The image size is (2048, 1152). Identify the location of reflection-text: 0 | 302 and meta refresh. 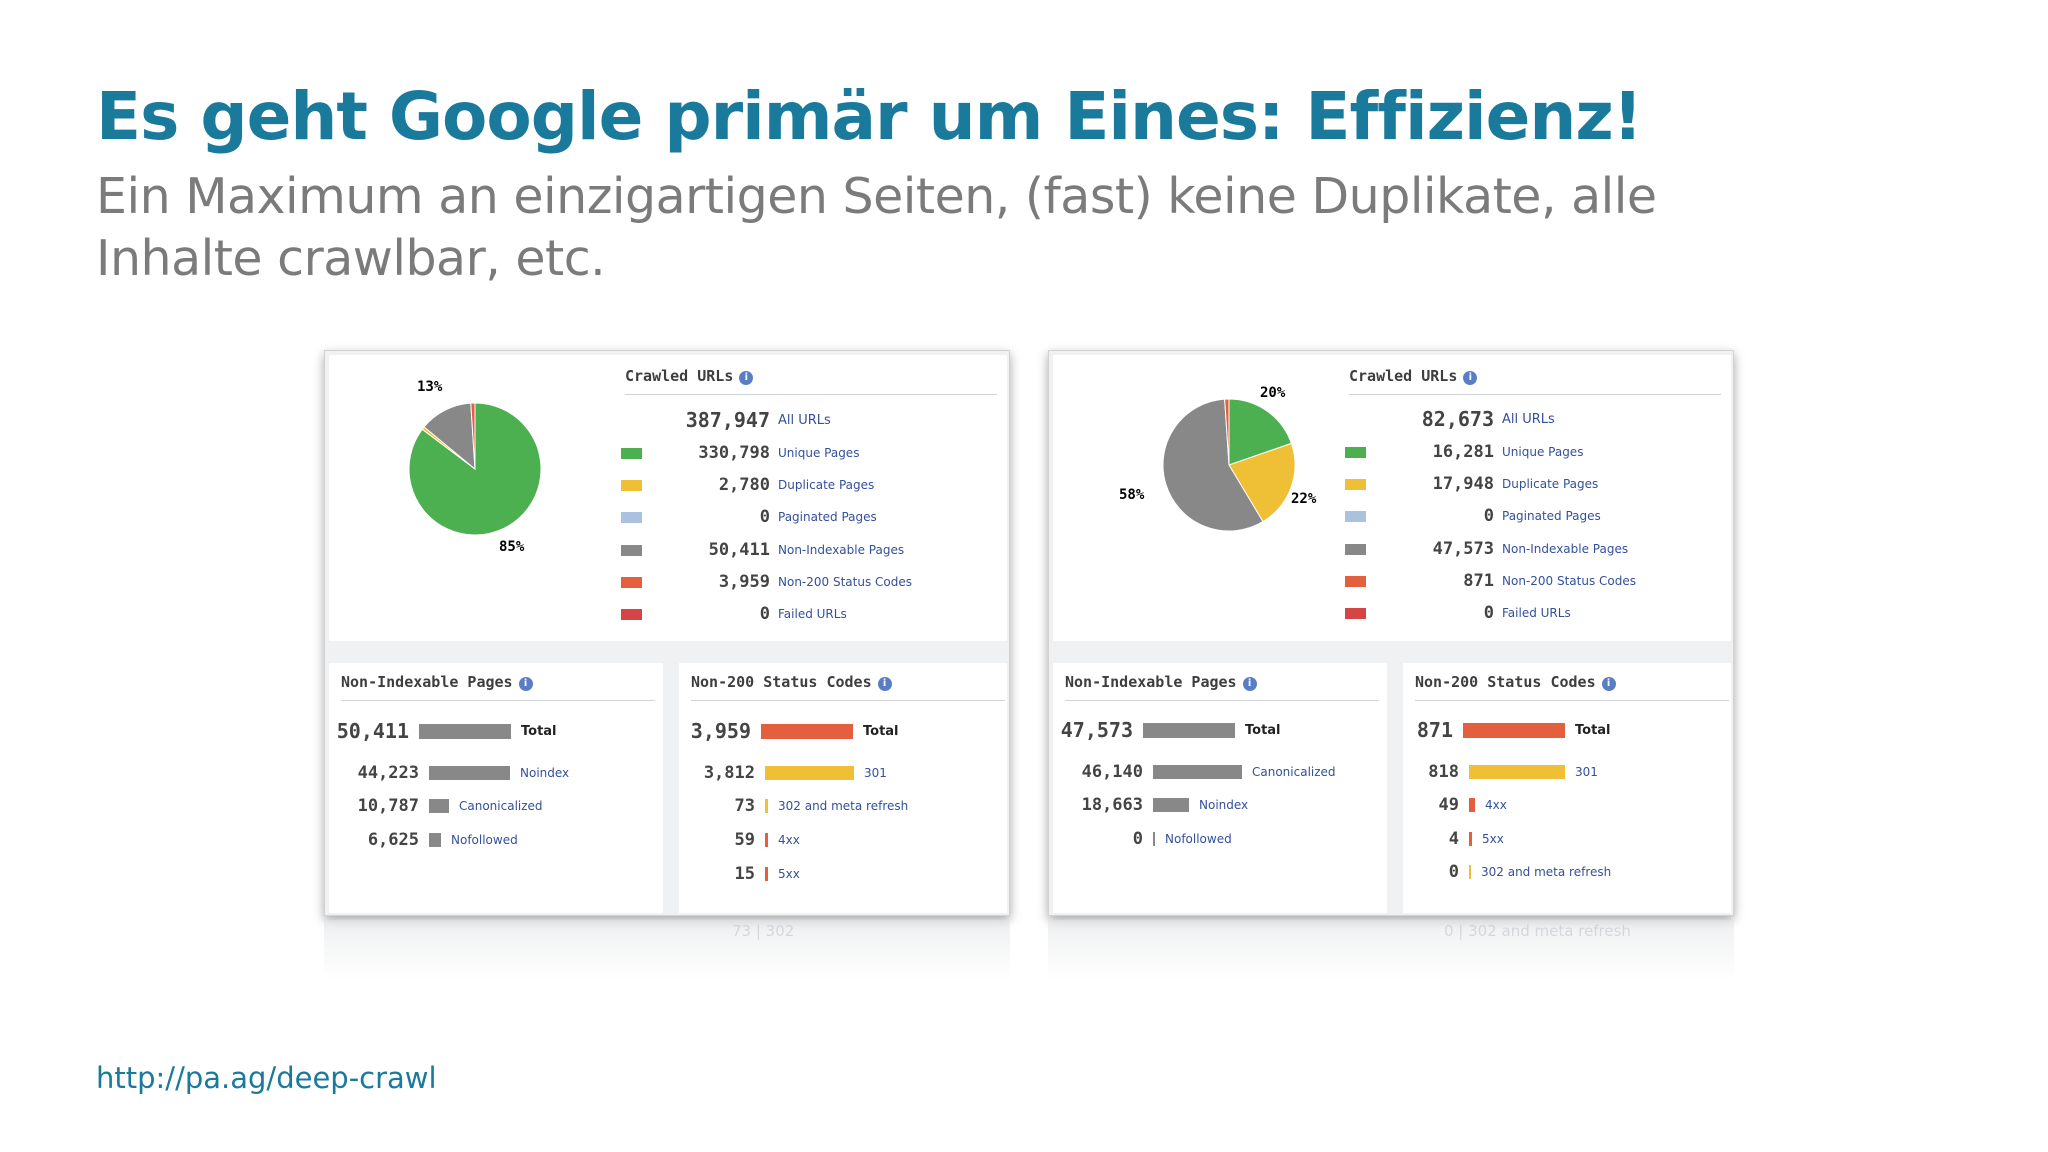
(1537, 931).